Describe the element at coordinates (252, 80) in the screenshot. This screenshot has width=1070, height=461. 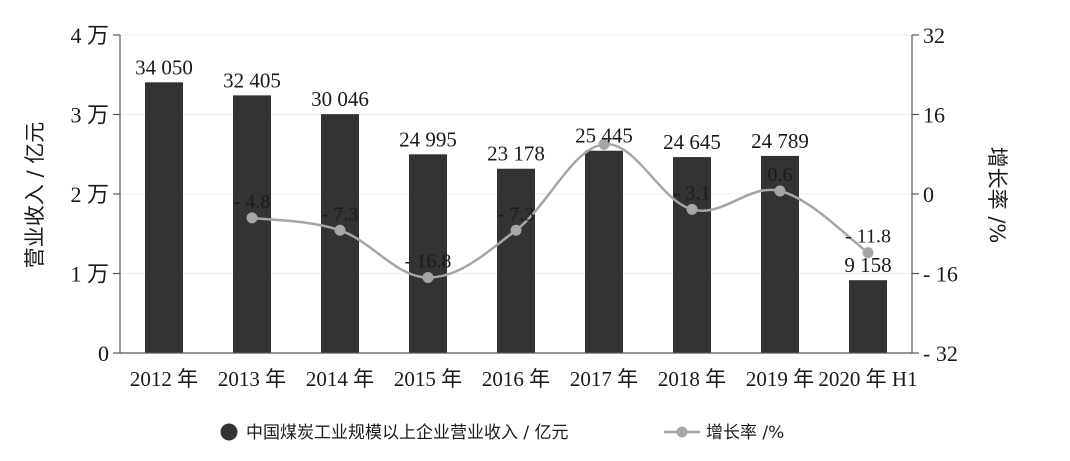
I see `bar-value-label: 32 405` at that location.